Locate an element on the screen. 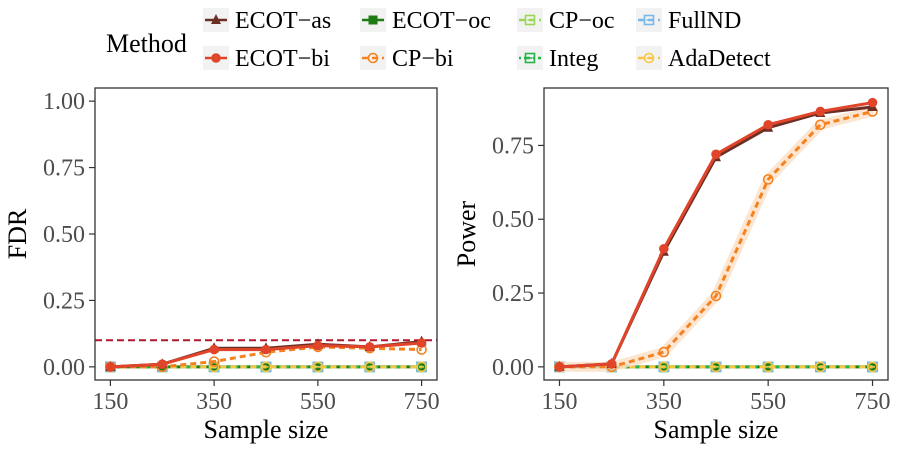 The image size is (897, 449). legend-item: AdaDetect is located at coordinates (703, 59).